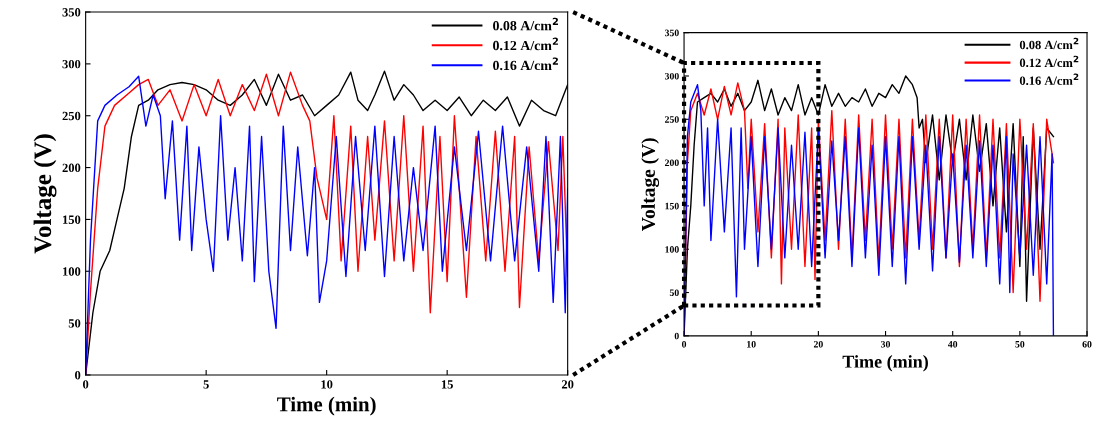 The width and height of the screenshot is (1098, 430). What do you see at coordinates (206, 384) in the screenshot?
I see `x-tick-label: 5` at bounding box center [206, 384].